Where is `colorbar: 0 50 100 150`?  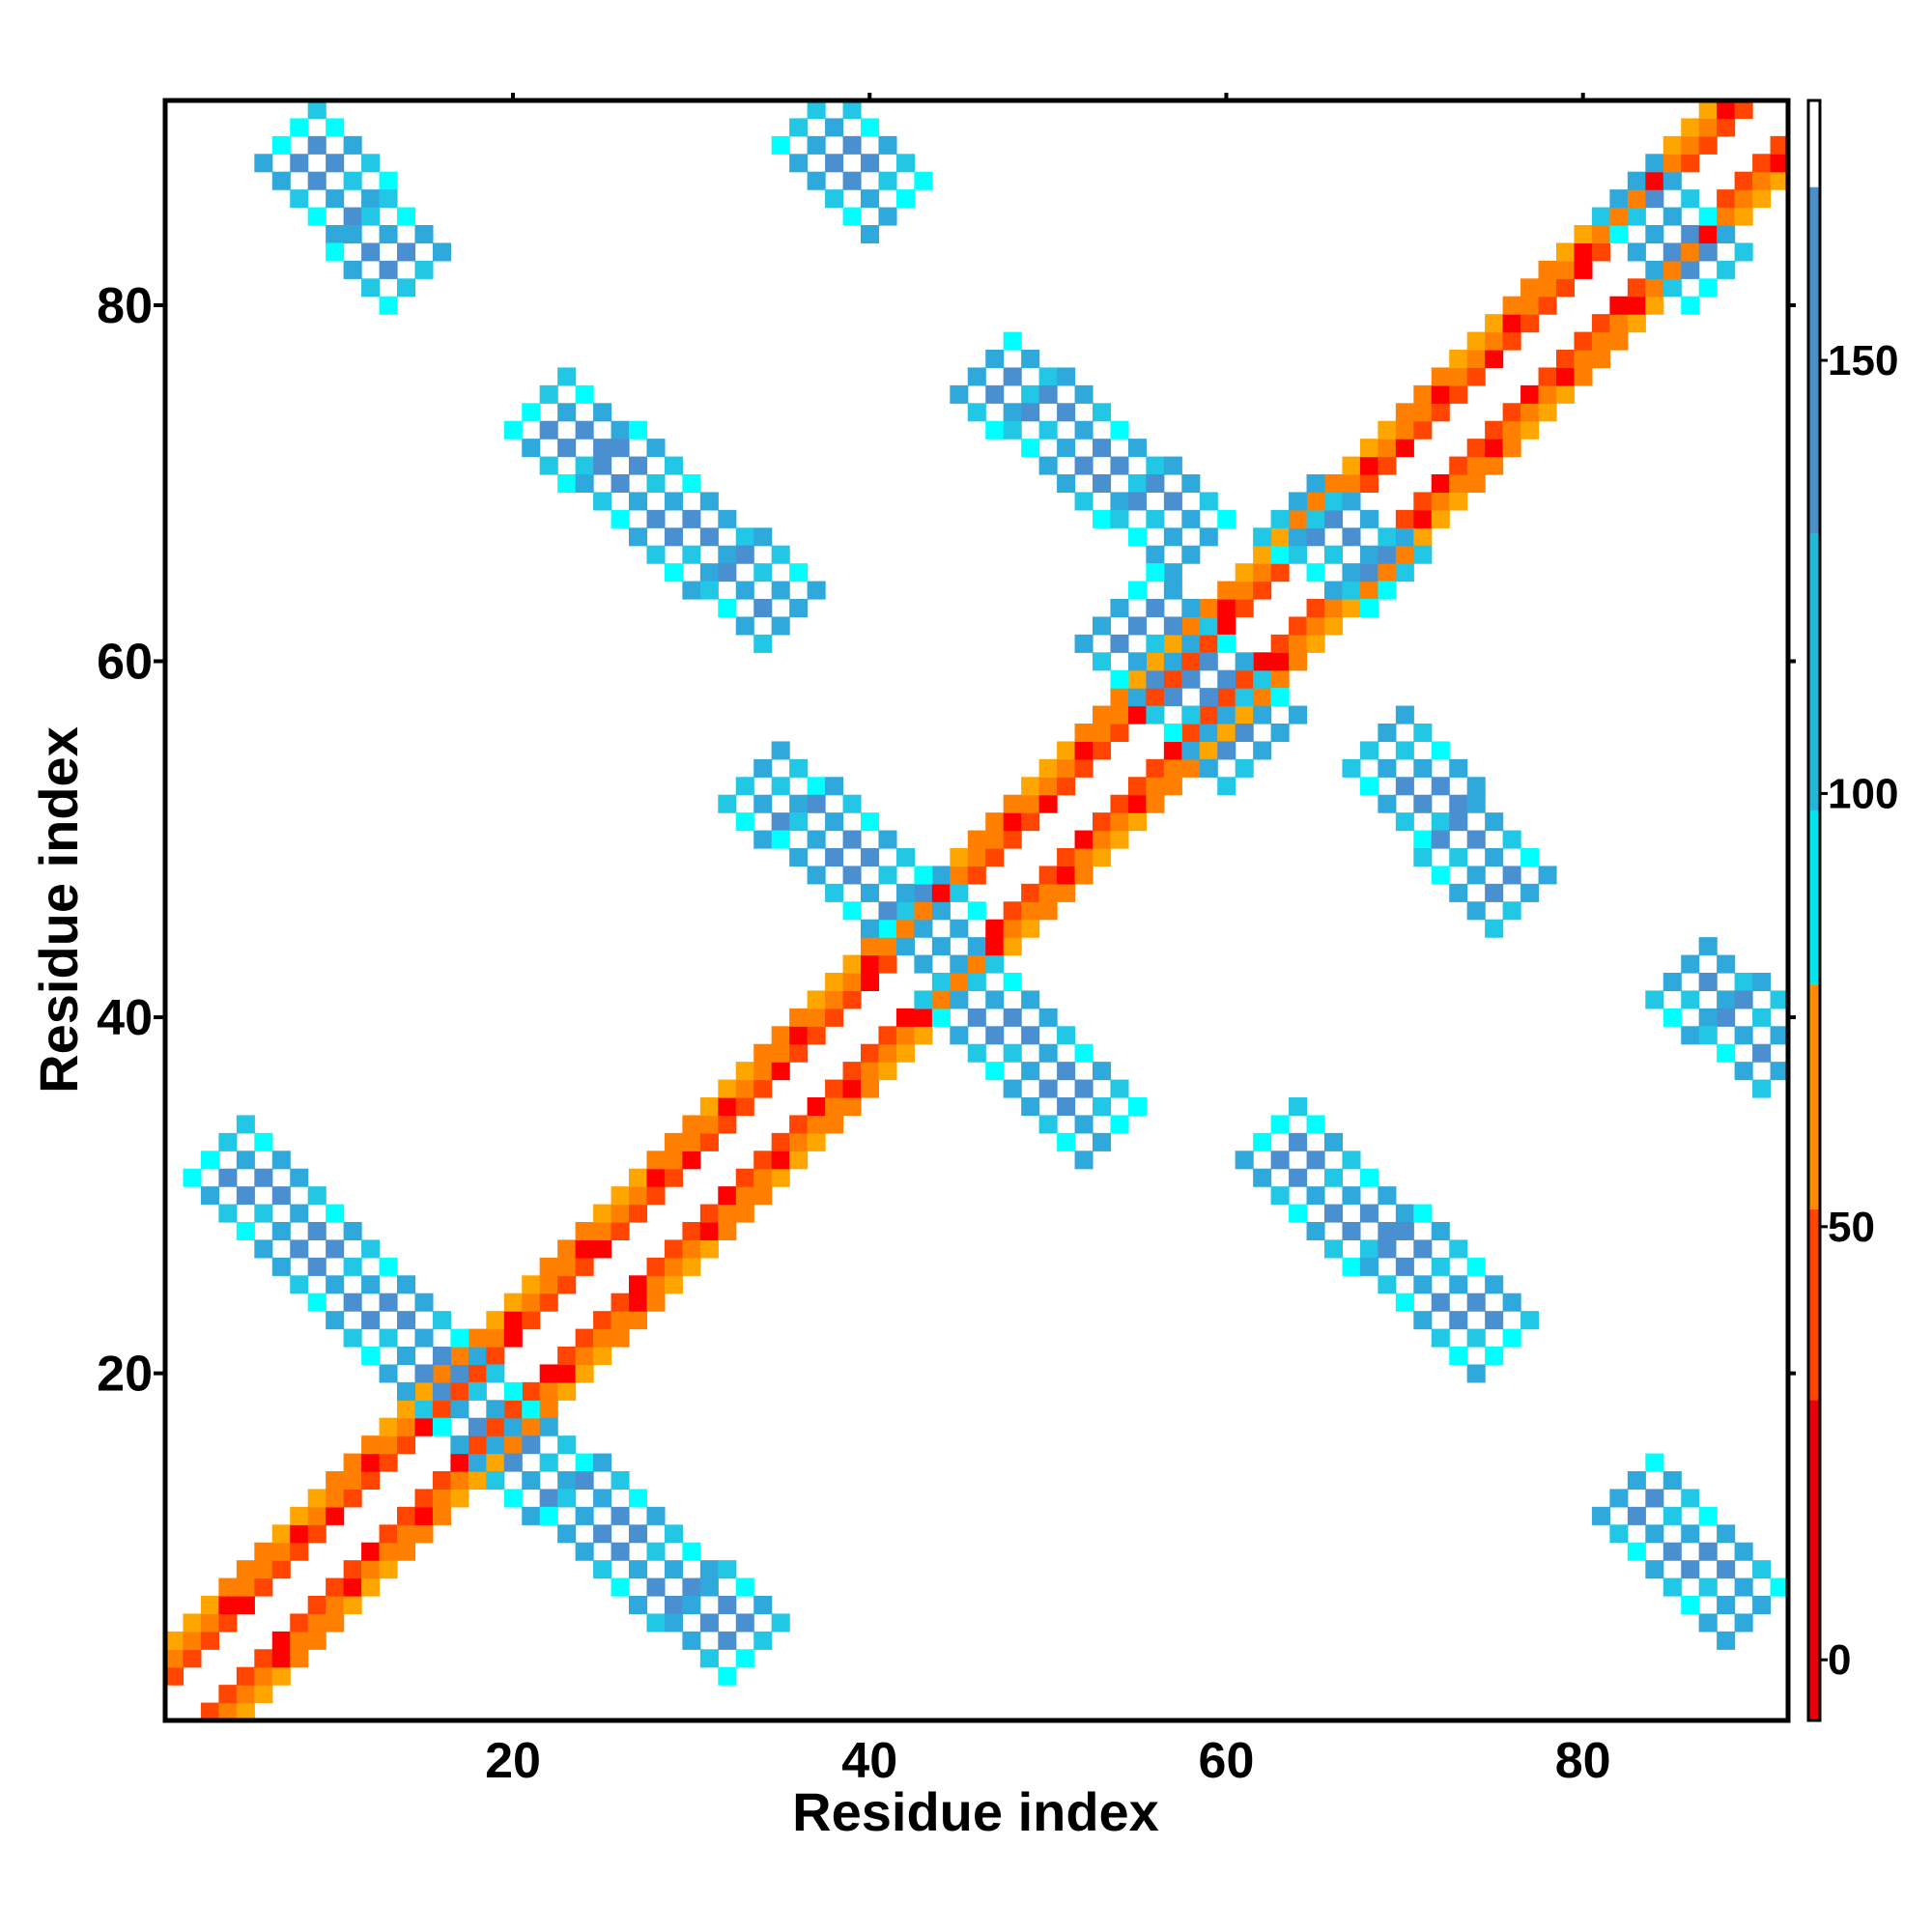 colorbar: 0 50 100 150 is located at coordinates (1852, 910).